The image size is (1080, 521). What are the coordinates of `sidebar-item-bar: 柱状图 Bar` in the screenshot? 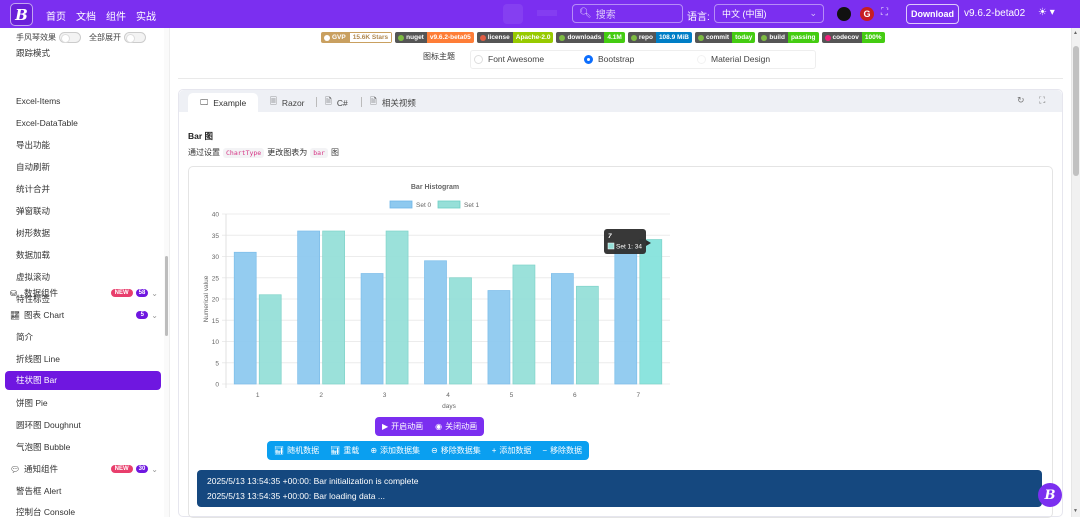 It's located at (83, 380).